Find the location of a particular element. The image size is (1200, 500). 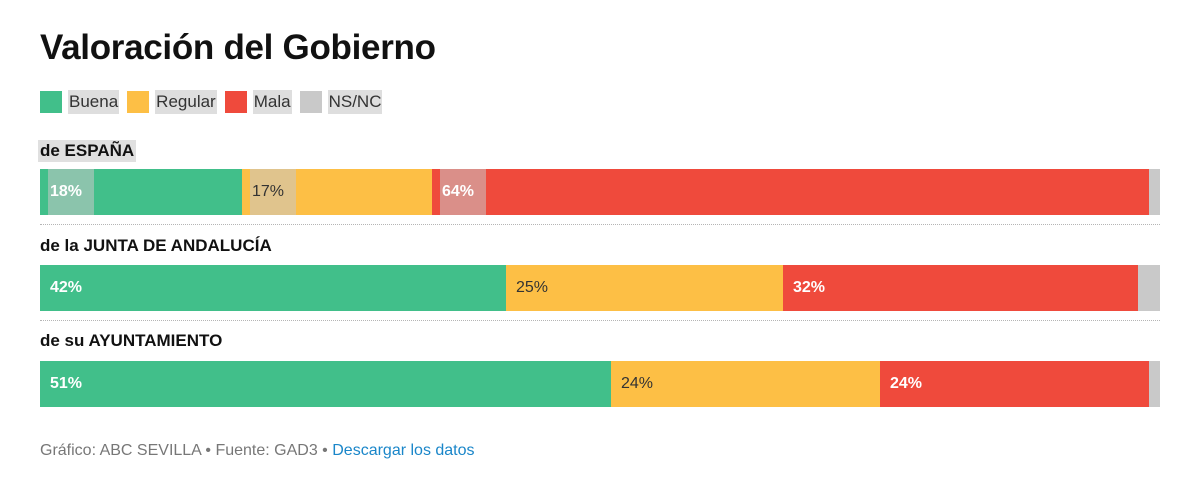

bar-segment-buena: 51% is located at coordinates (325, 384).